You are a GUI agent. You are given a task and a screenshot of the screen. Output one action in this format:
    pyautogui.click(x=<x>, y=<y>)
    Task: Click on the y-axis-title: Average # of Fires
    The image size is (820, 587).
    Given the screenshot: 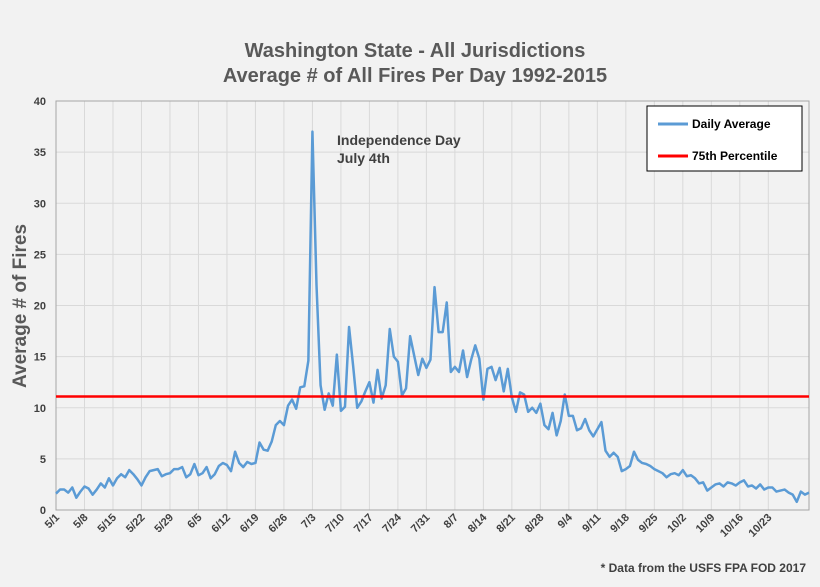 What is the action you would take?
    pyautogui.click(x=20, y=306)
    